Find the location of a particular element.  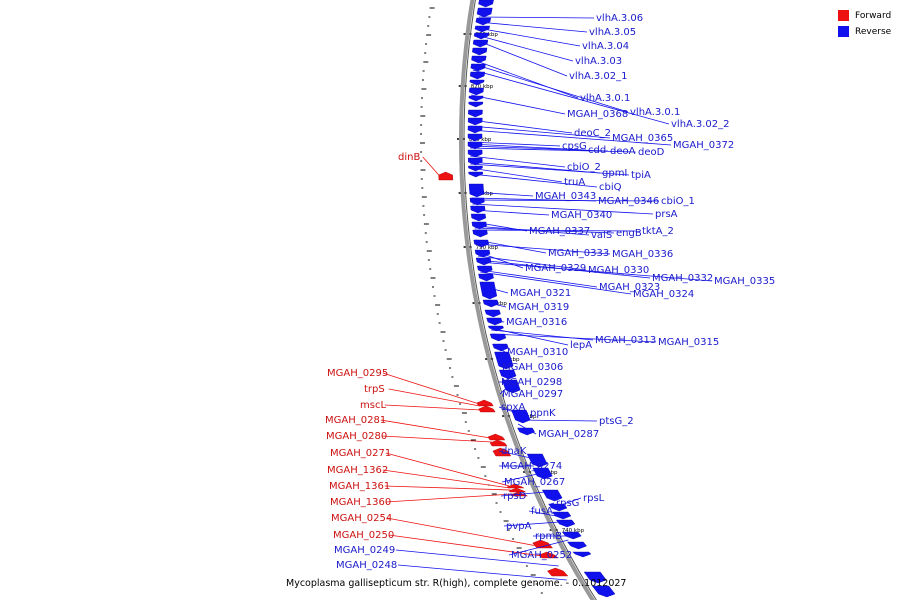

reverse-gene-label: MGAH_0343 is located at coordinates (565, 196).